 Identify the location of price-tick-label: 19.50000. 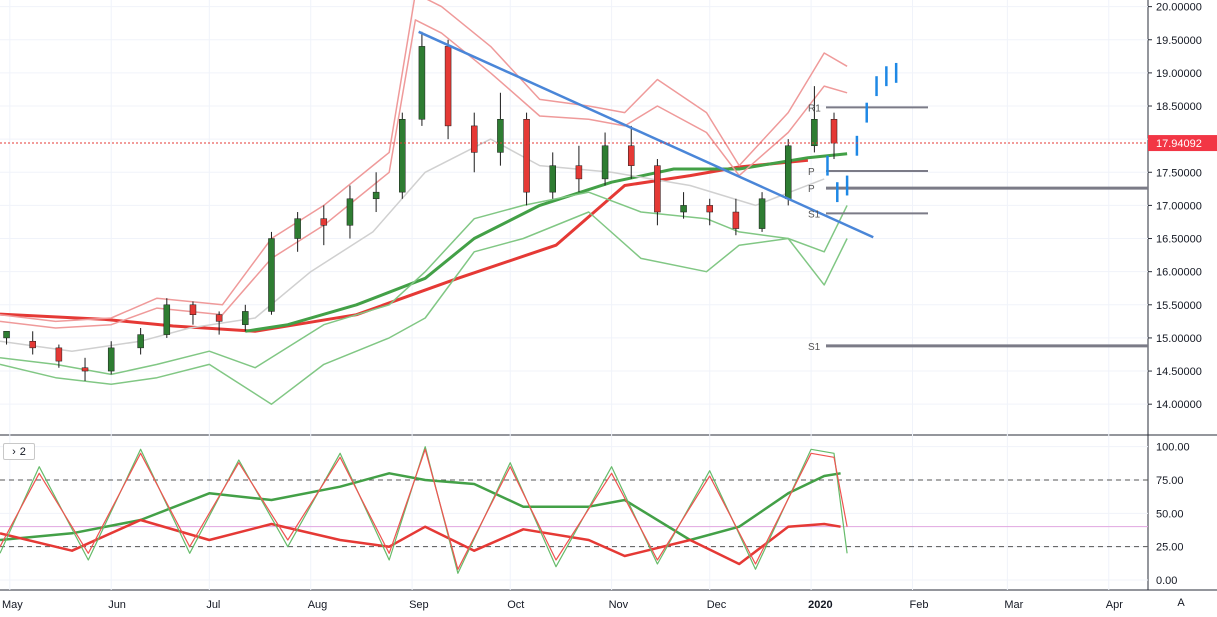
(1179, 41).